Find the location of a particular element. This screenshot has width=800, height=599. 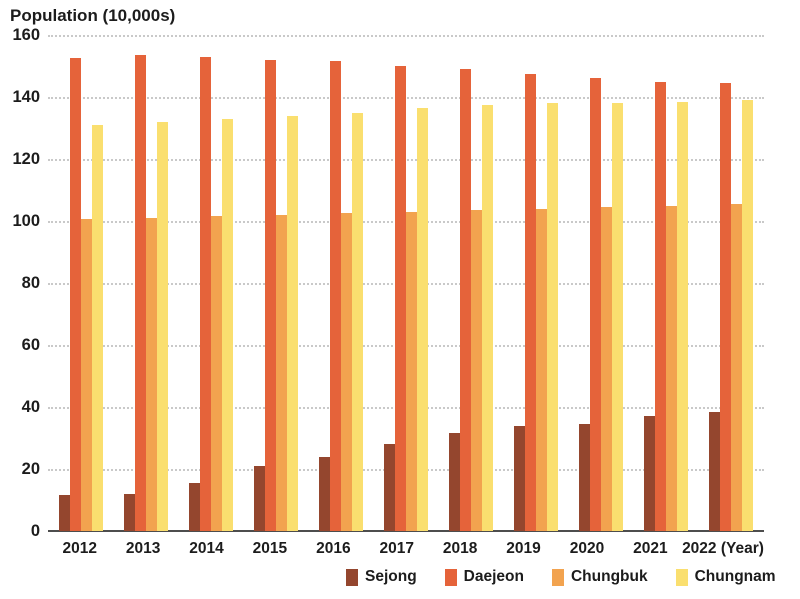

bar-chungbuk-2014 is located at coordinates (216, 373).